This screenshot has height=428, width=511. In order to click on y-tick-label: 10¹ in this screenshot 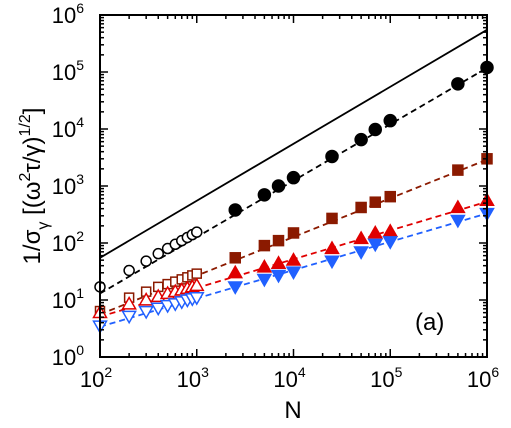, I will do `click(68, 299)`.